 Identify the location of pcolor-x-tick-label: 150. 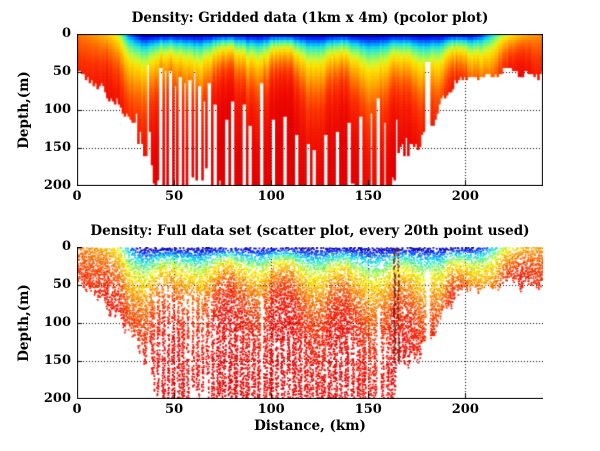
(368, 196).